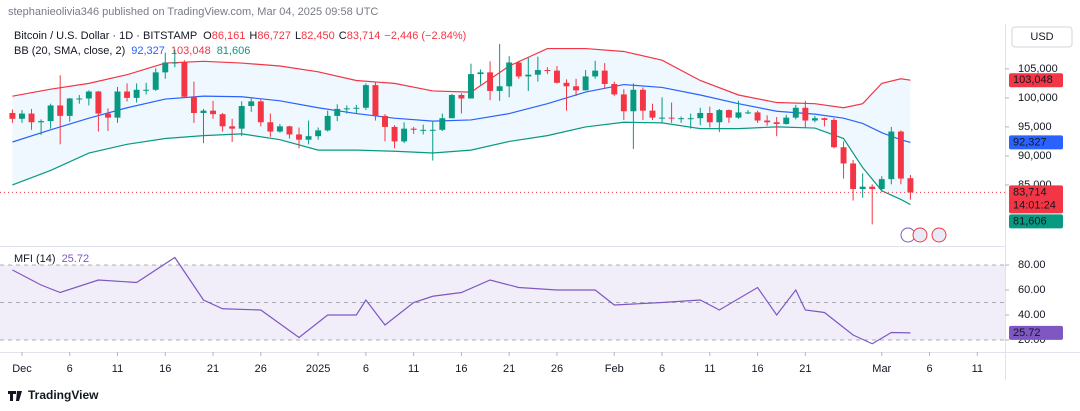 The width and height of the screenshot is (1080, 411). Describe the element at coordinates (76, 259) in the screenshot. I see `mfi-last: 25.72` at that location.